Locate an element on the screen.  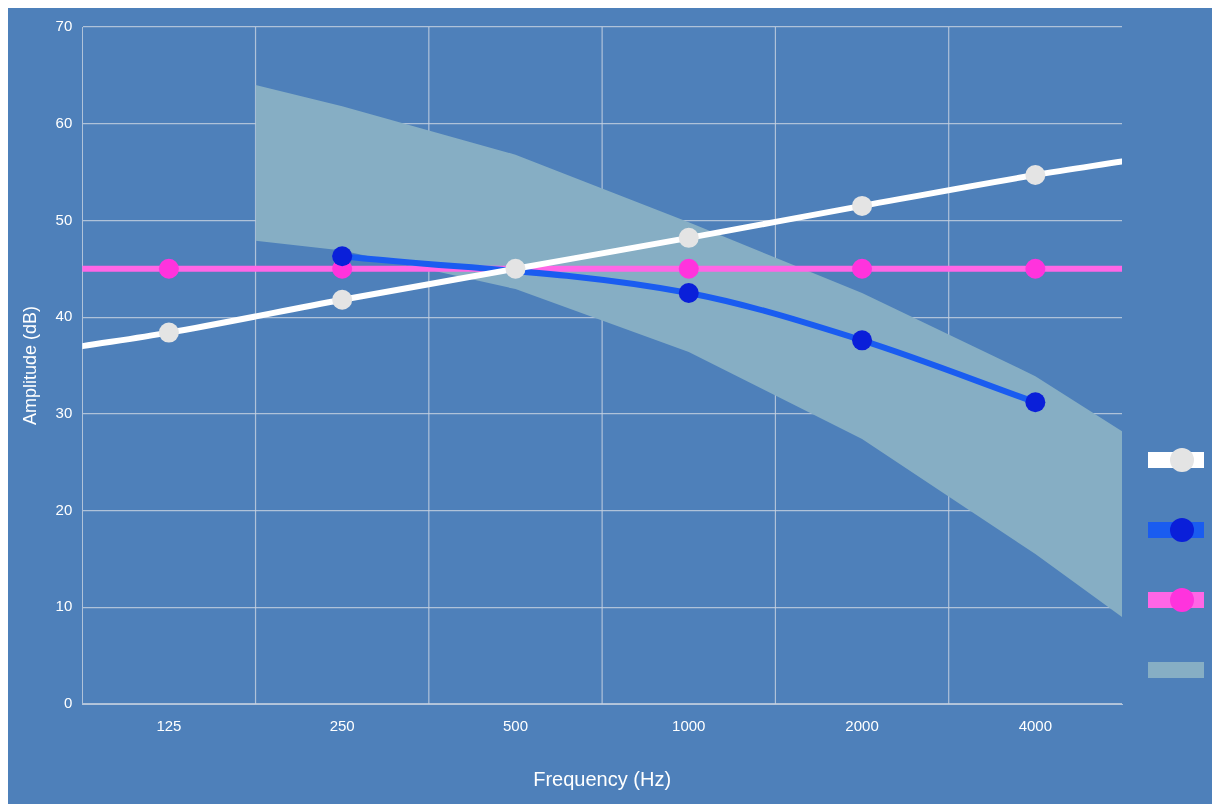
y-tick-label: 20 is located at coordinates (64, 509).